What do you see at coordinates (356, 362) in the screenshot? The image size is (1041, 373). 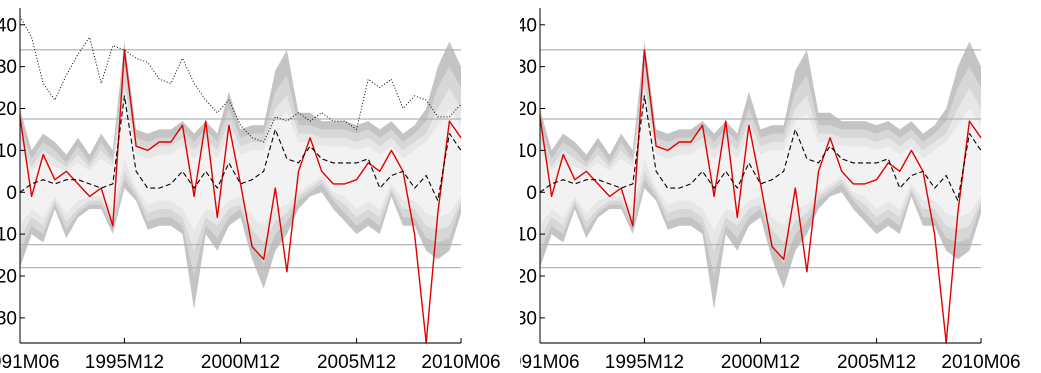 I see `left-x-tick-label-3: 2005M12` at bounding box center [356, 362].